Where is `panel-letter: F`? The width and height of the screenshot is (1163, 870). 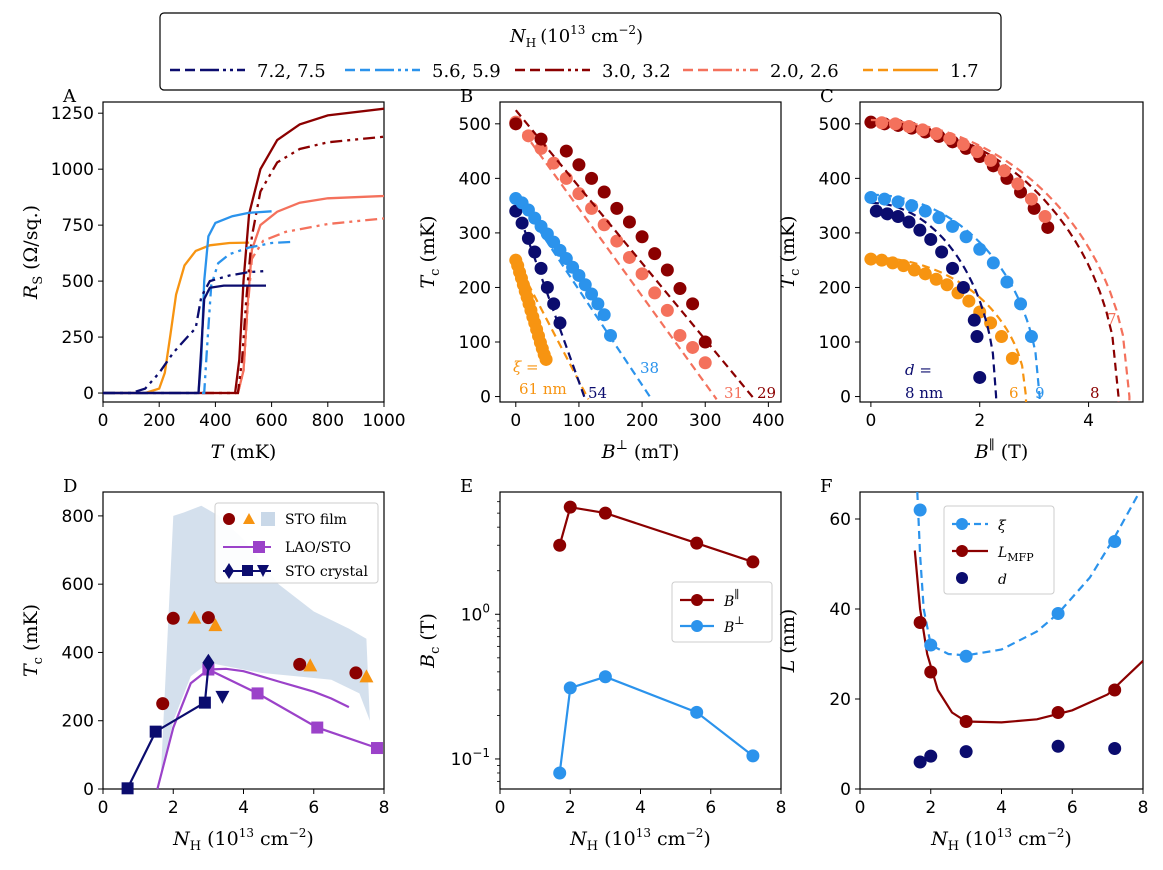
panel-letter: F is located at coordinates (826, 486).